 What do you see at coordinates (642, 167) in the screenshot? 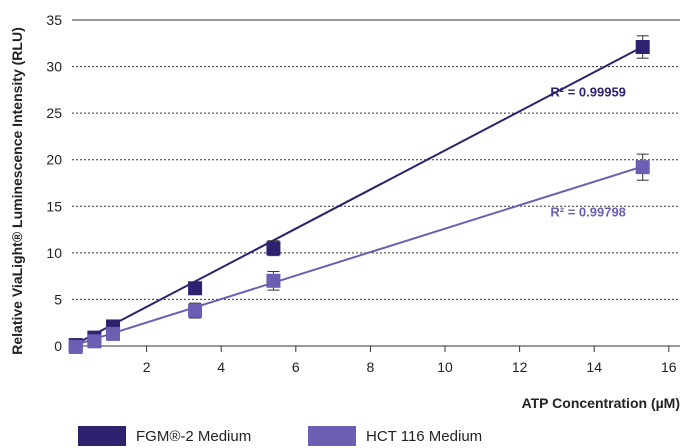
I see `data-point-s1-p5` at bounding box center [642, 167].